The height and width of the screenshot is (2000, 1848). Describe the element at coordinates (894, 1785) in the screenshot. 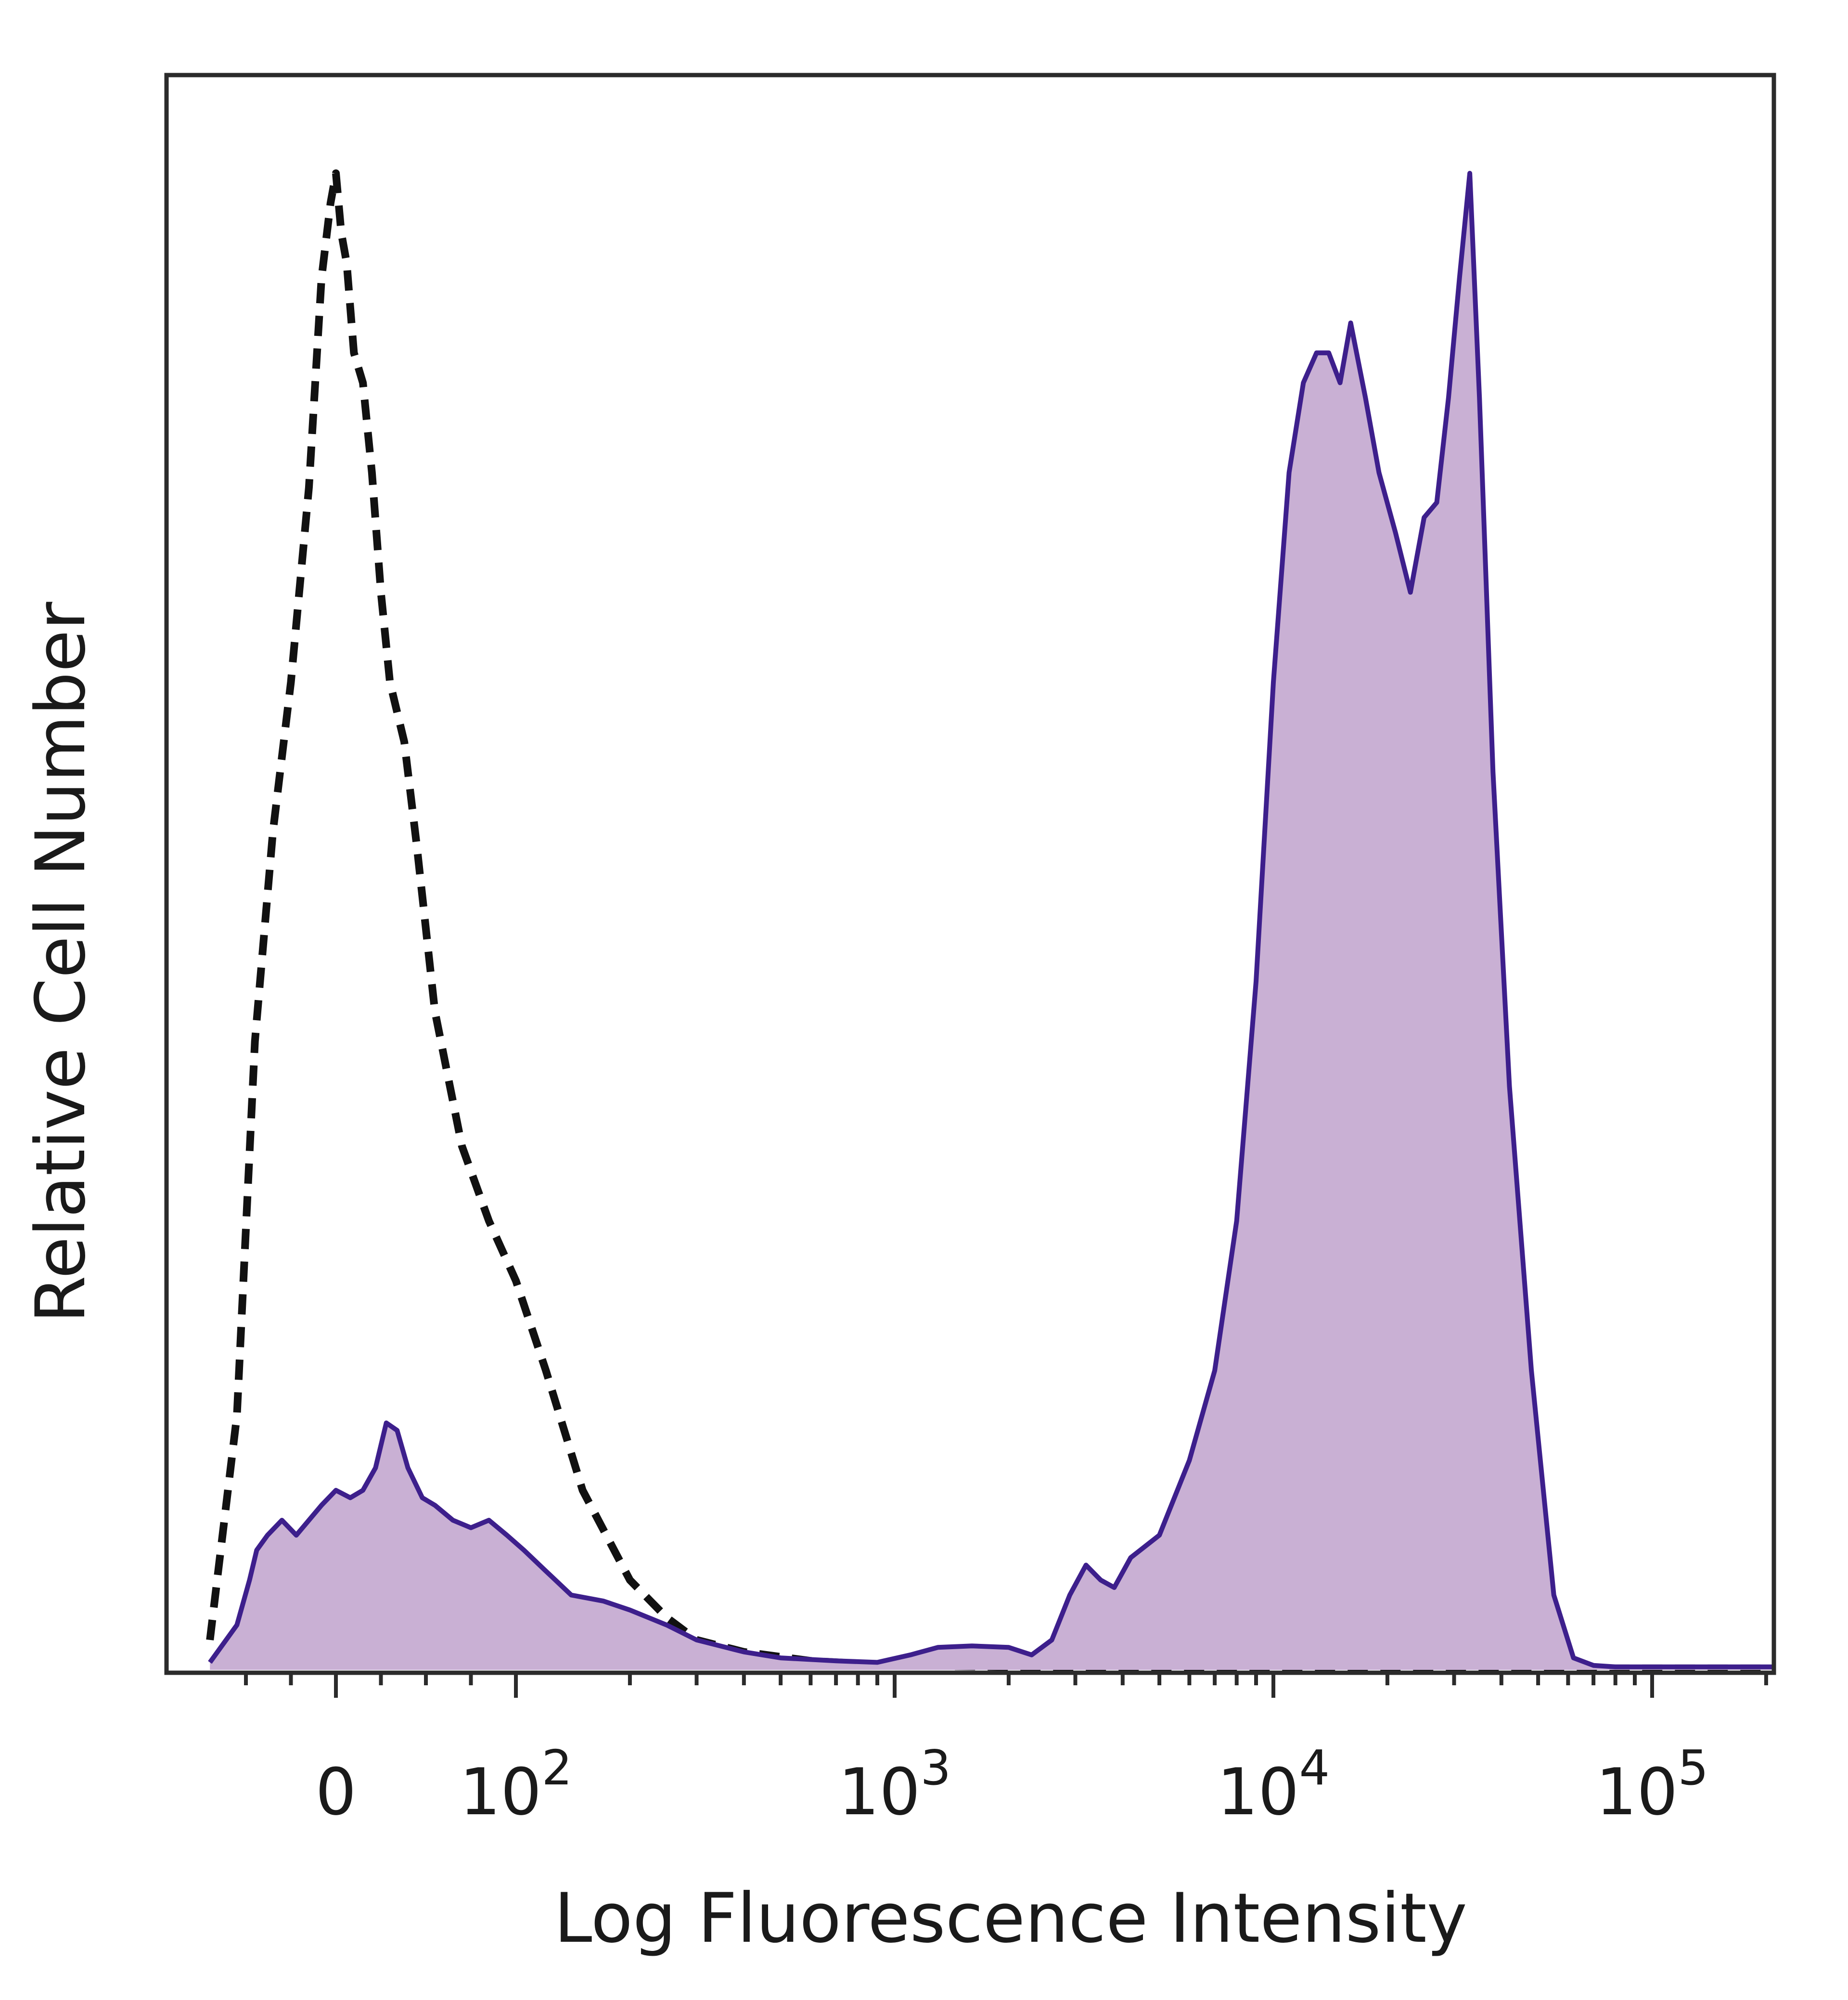

I see `x-tick-label: 10³` at that location.